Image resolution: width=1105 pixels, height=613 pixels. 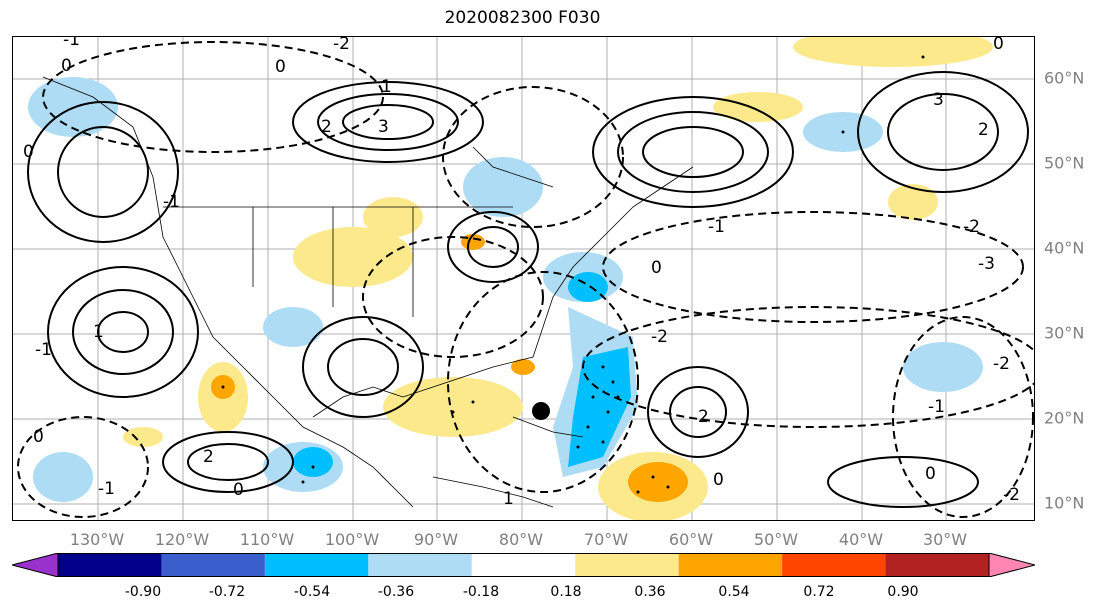 What do you see at coordinates (1064, 418) in the screenshot?
I see `lat-label: 20°N` at bounding box center [1064, 418].